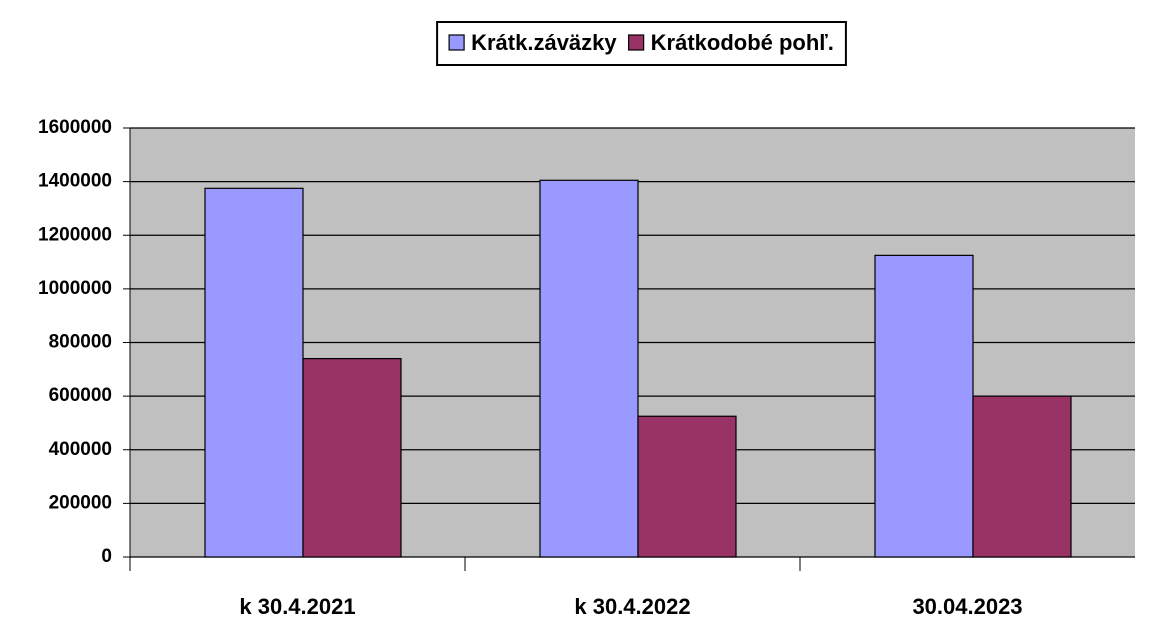 The height and width of the screenshot is (622, 1153). Describe the element at coordinates (742, 42) in the screenshot. I see `legend-label: Krátkodobé pohľ.` at that location.